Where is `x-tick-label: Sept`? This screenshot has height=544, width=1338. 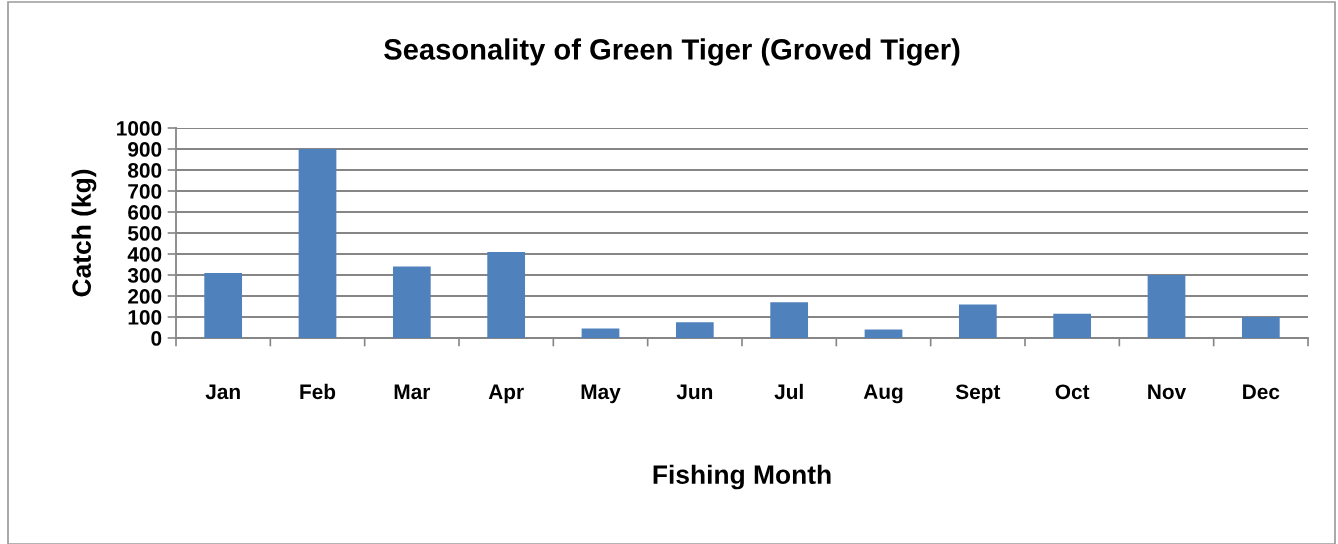 x-tick-label: Sept is located at coordinates (978, 394).